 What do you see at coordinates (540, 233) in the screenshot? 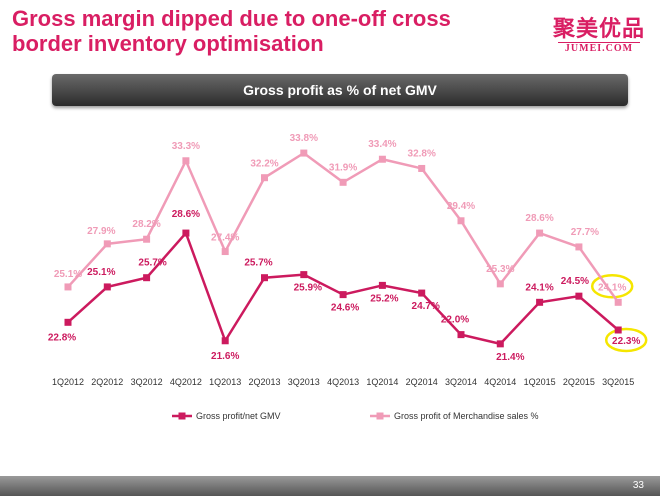
I see `series-1-marker-1Q2015` at bounding box center [540, 233].